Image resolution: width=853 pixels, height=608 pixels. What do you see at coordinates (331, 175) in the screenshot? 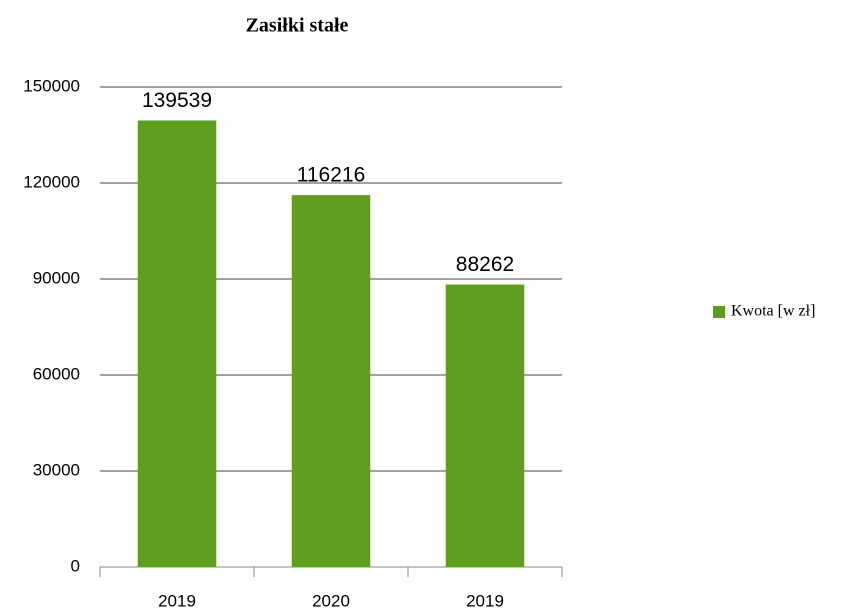
I see `data-label: 116216` at bounding box center [331, 175].